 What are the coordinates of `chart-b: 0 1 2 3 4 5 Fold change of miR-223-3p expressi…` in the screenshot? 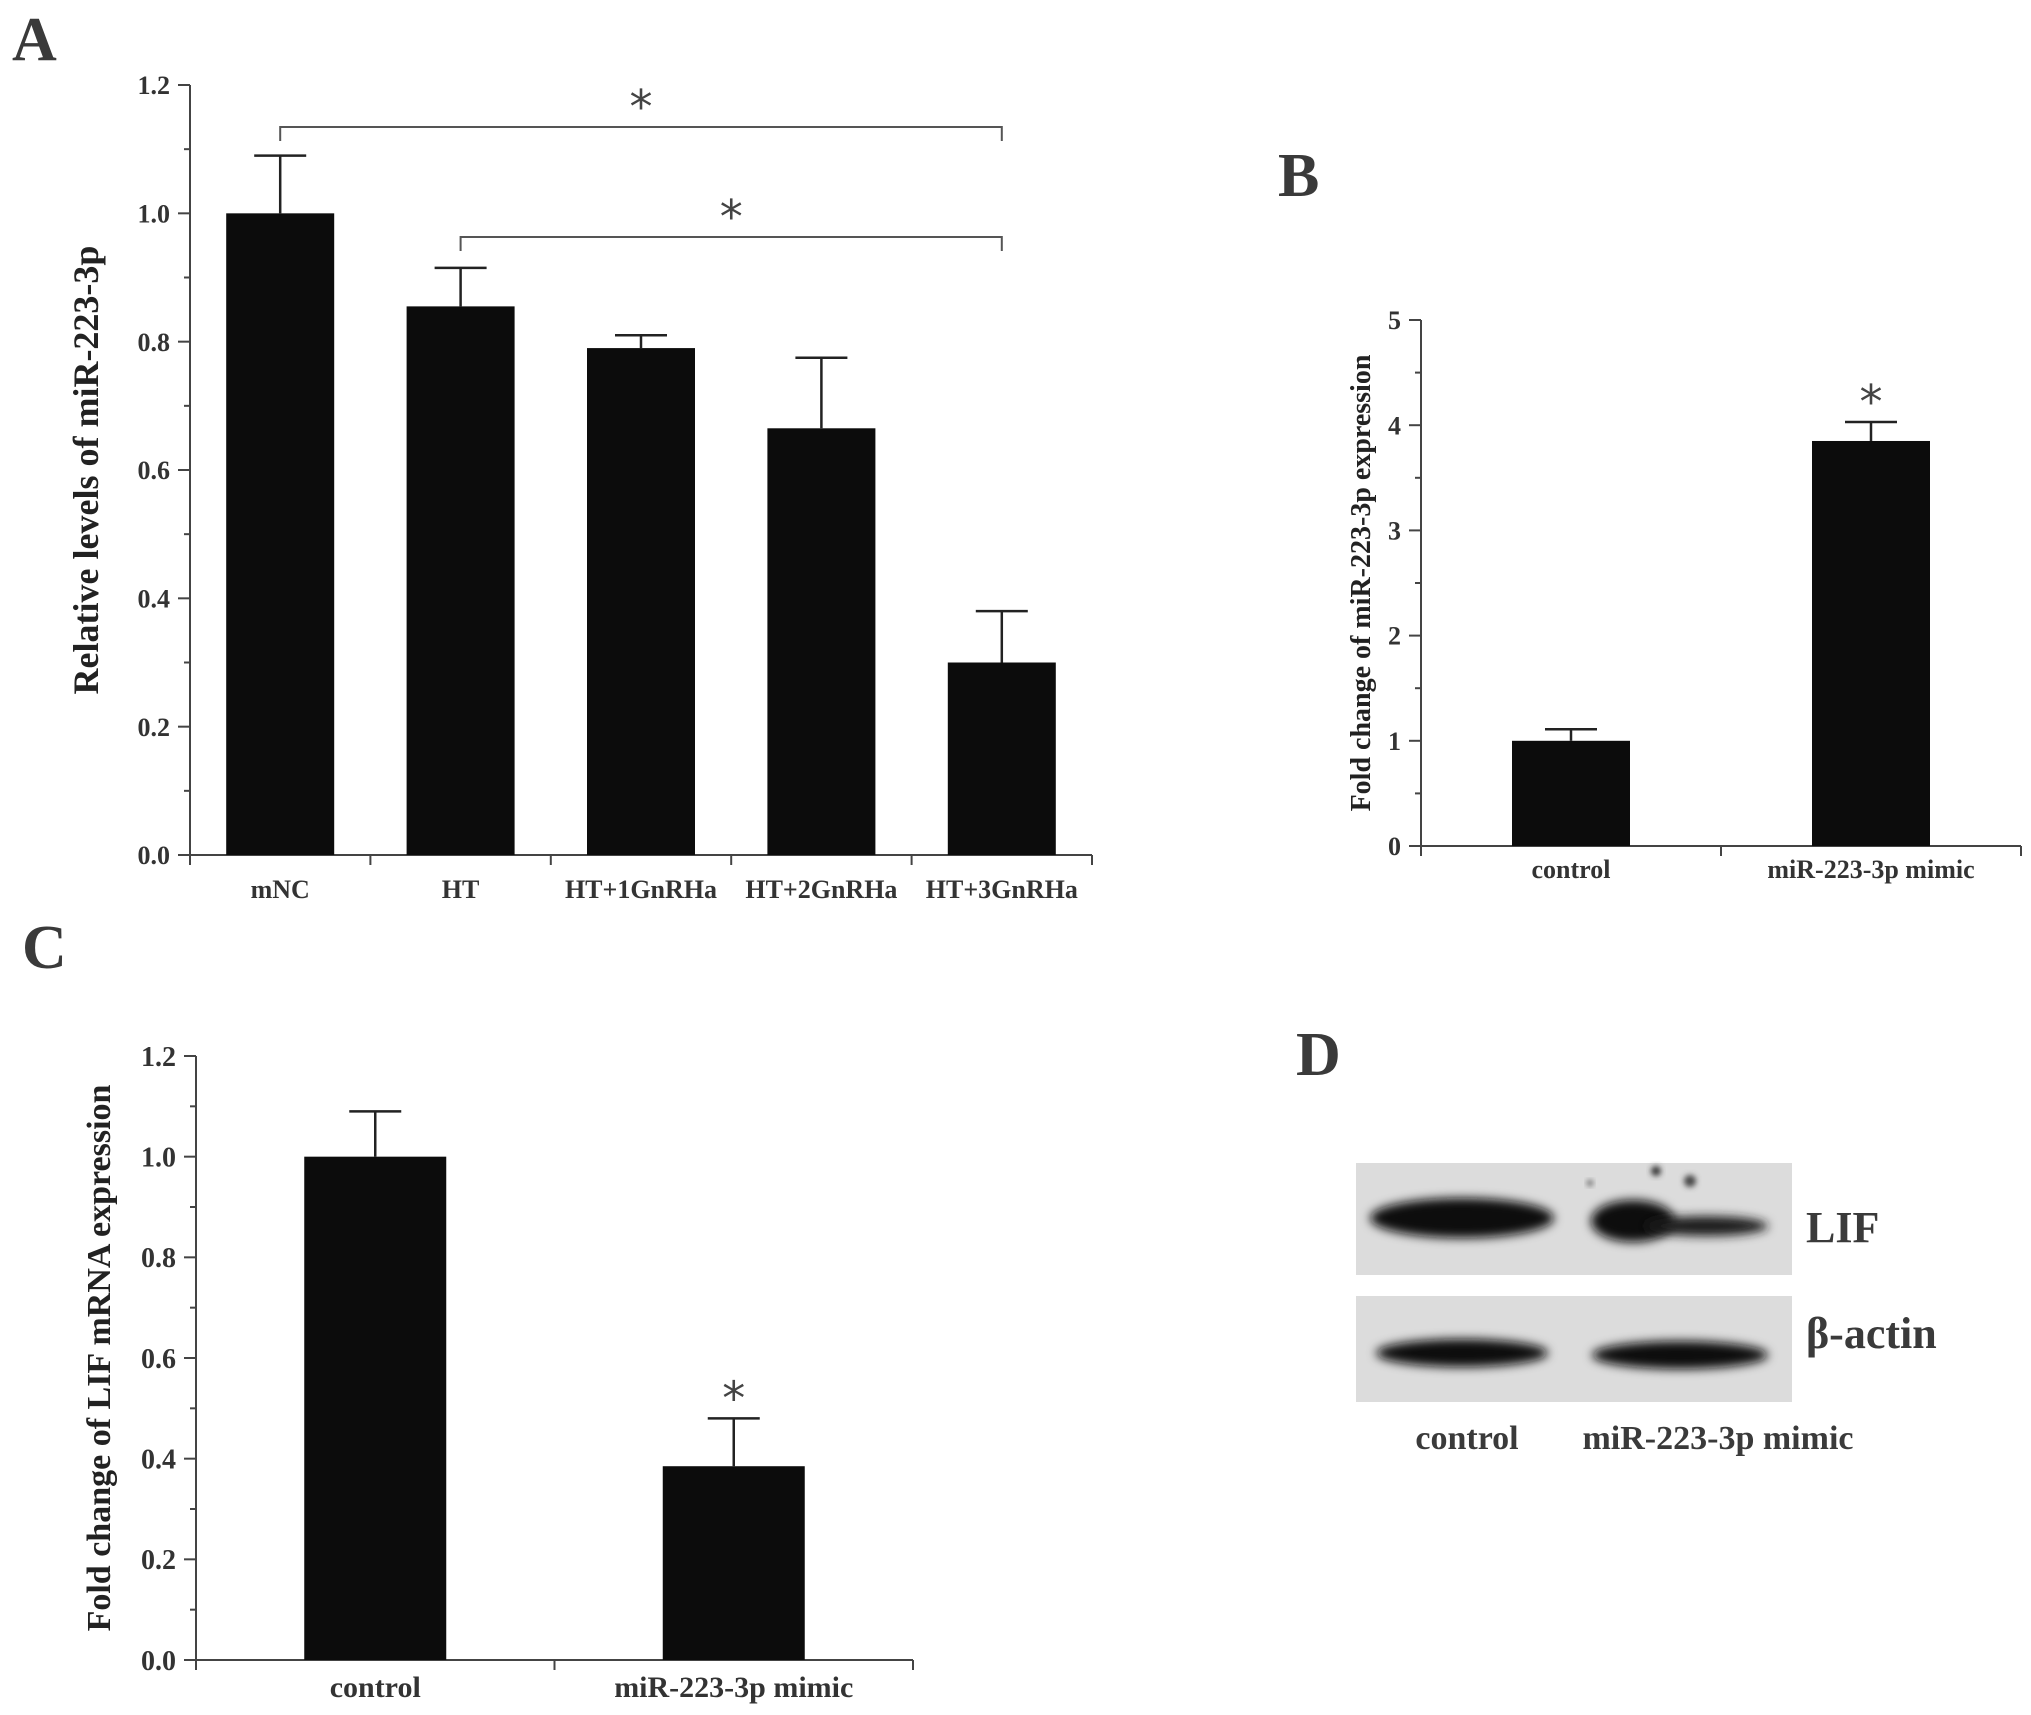 It's located at (1684, 595).